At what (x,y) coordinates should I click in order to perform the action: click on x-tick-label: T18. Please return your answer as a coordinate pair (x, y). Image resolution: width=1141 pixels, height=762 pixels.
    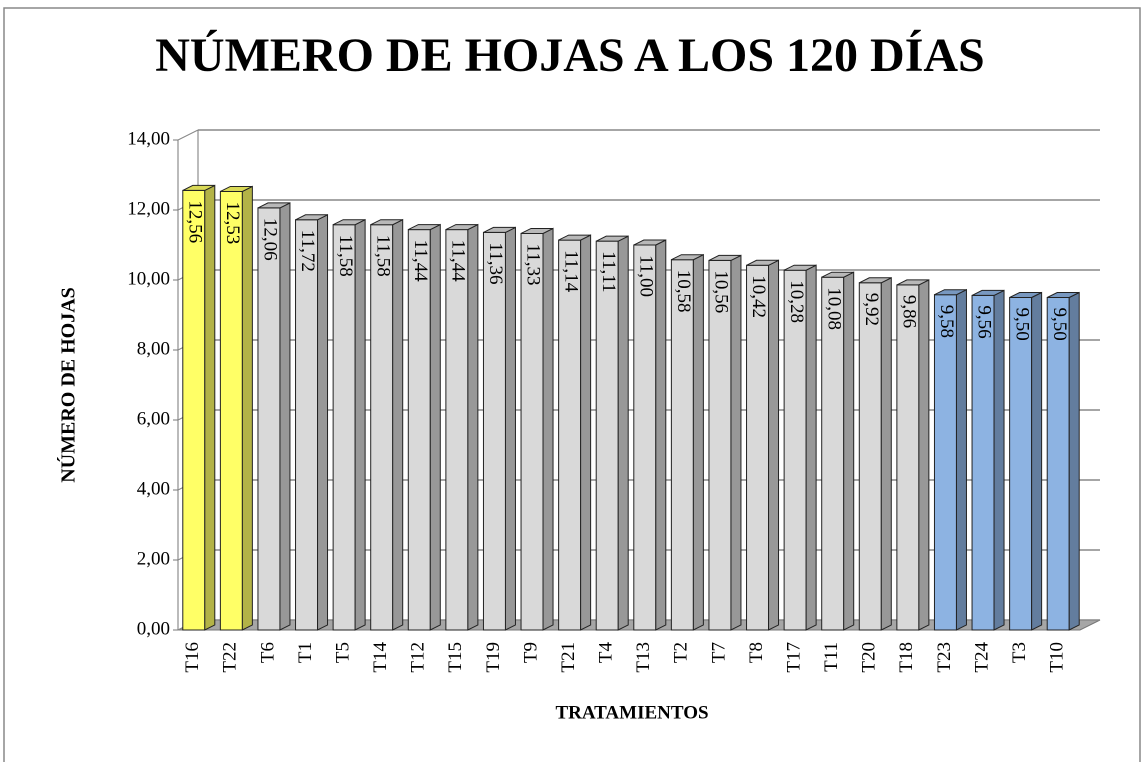
    Looking at the image, I should click on (906, 657).